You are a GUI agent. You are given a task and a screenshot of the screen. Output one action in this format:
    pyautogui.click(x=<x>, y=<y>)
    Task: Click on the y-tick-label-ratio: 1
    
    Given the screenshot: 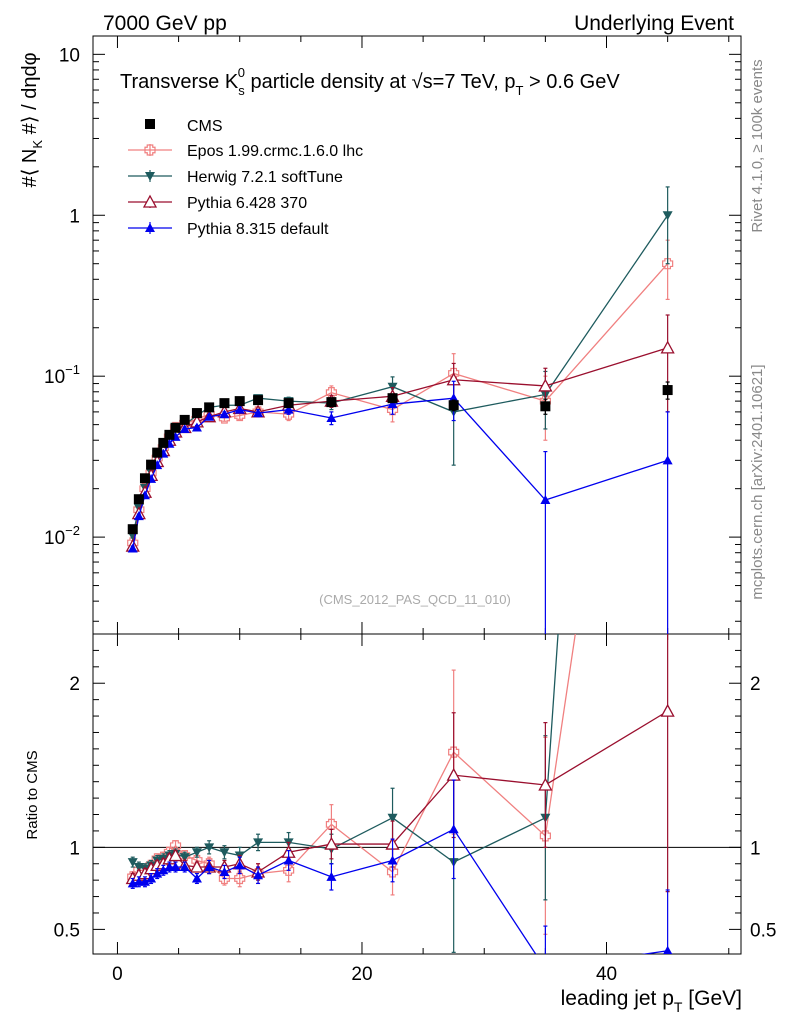 What is the action you would take?
    pyautogui.click(x=74, y=848)
    